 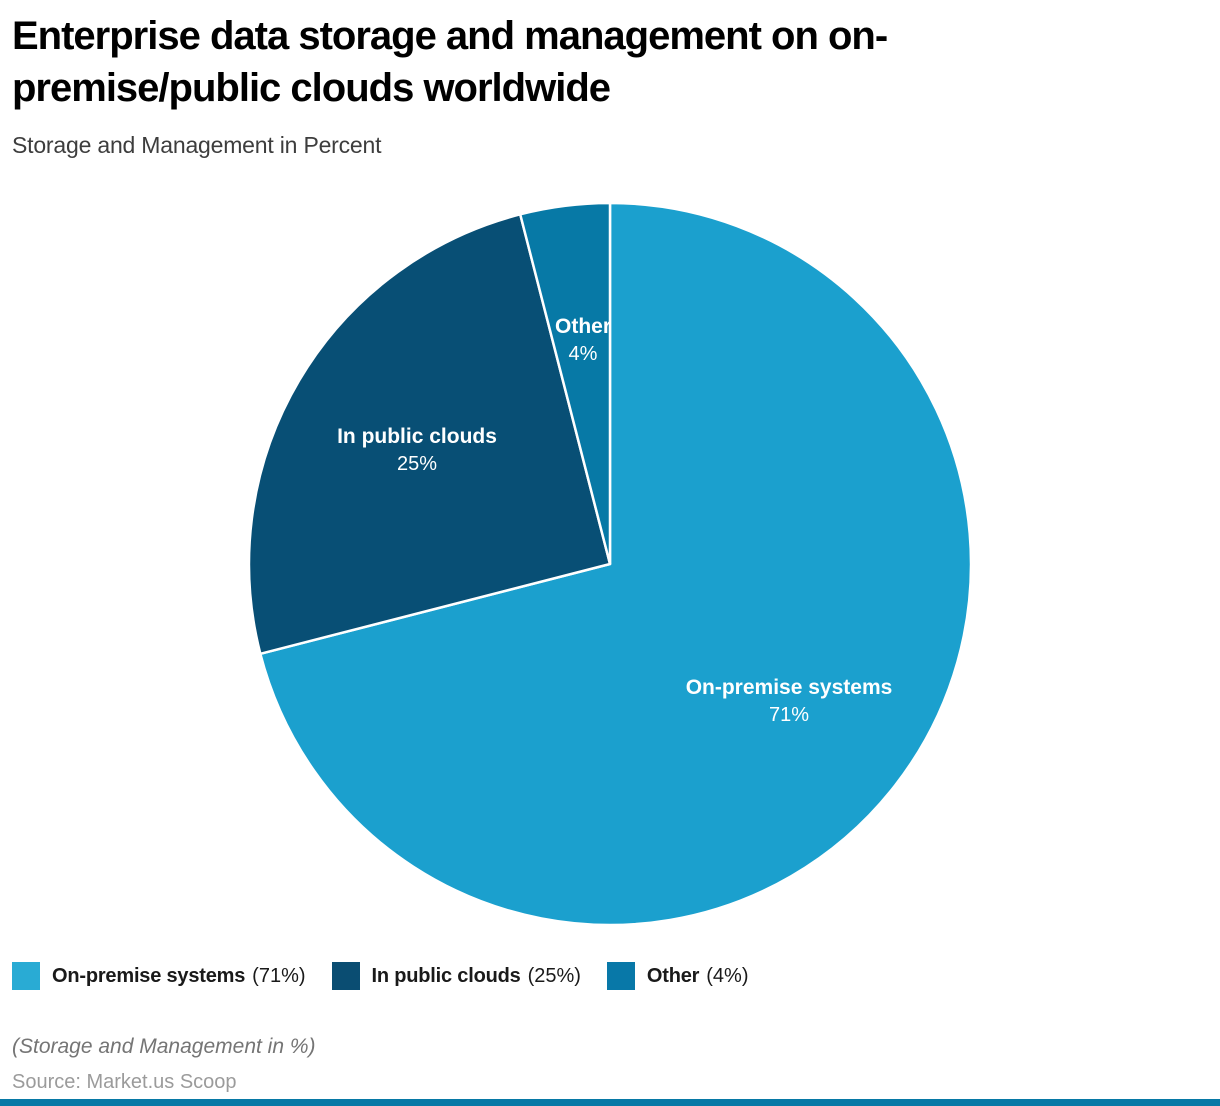 I want to click on slice-label-other: Other 4%, so click(x=583, y=340).